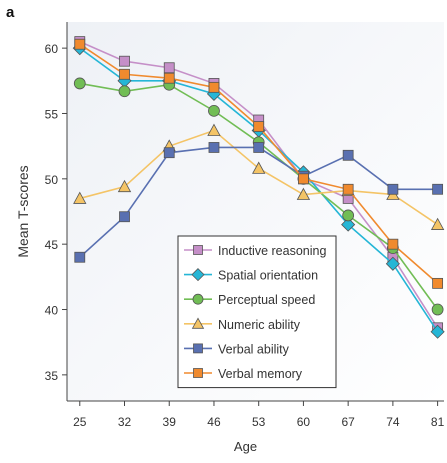 Image resolution: width=447 pixels, height=463 pixels. Describe the element at coordinates (52, 245) in the screenshot. I see `y-tick-label: 45` at that location.